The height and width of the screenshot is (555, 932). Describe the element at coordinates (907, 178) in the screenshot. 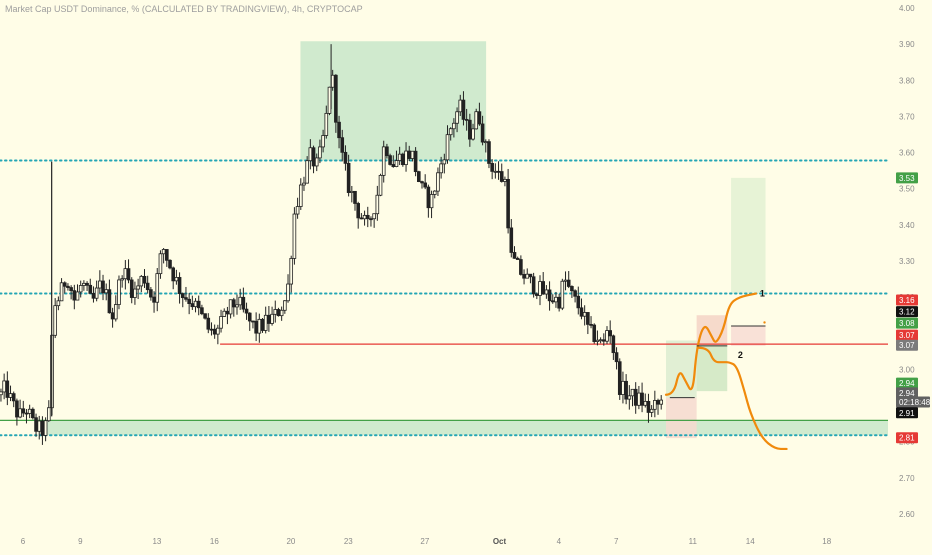

I see `price-badge-label: 3.53` at that location.